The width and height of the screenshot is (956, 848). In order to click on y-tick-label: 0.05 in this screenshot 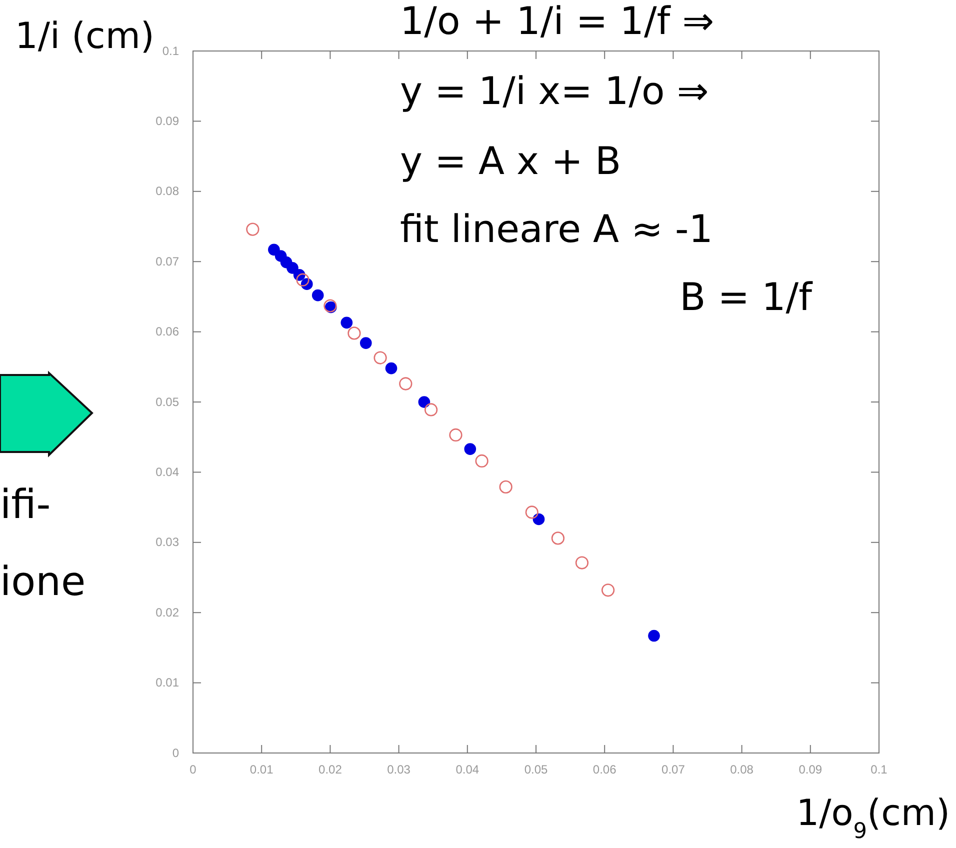, I will do `click(168, 401)`.